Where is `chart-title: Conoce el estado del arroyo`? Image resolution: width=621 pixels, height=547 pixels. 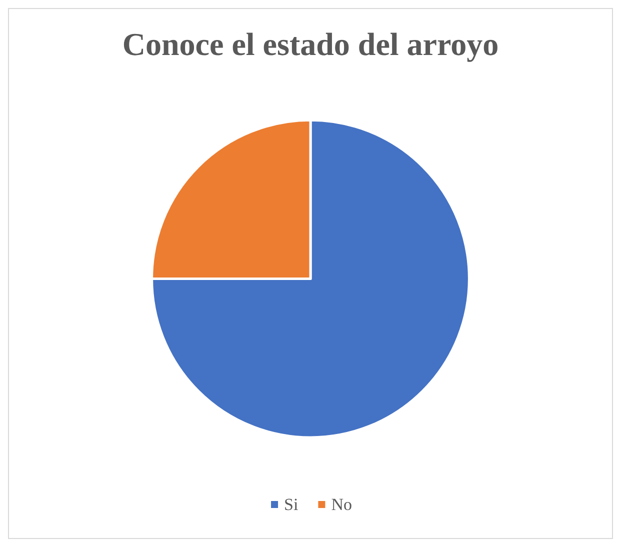 chart-title: Conoce el estado del arroyo is located at coordinates (310, 44).